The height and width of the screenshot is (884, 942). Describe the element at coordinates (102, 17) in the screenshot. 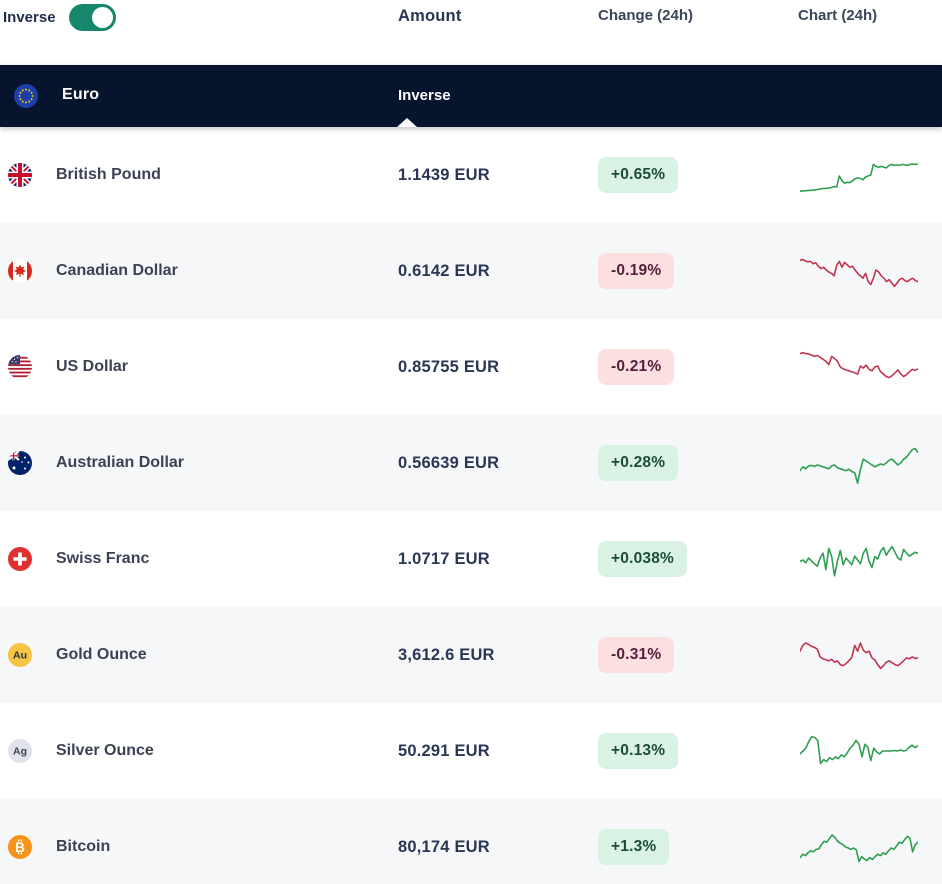

I see `toggle-knob` at that location.